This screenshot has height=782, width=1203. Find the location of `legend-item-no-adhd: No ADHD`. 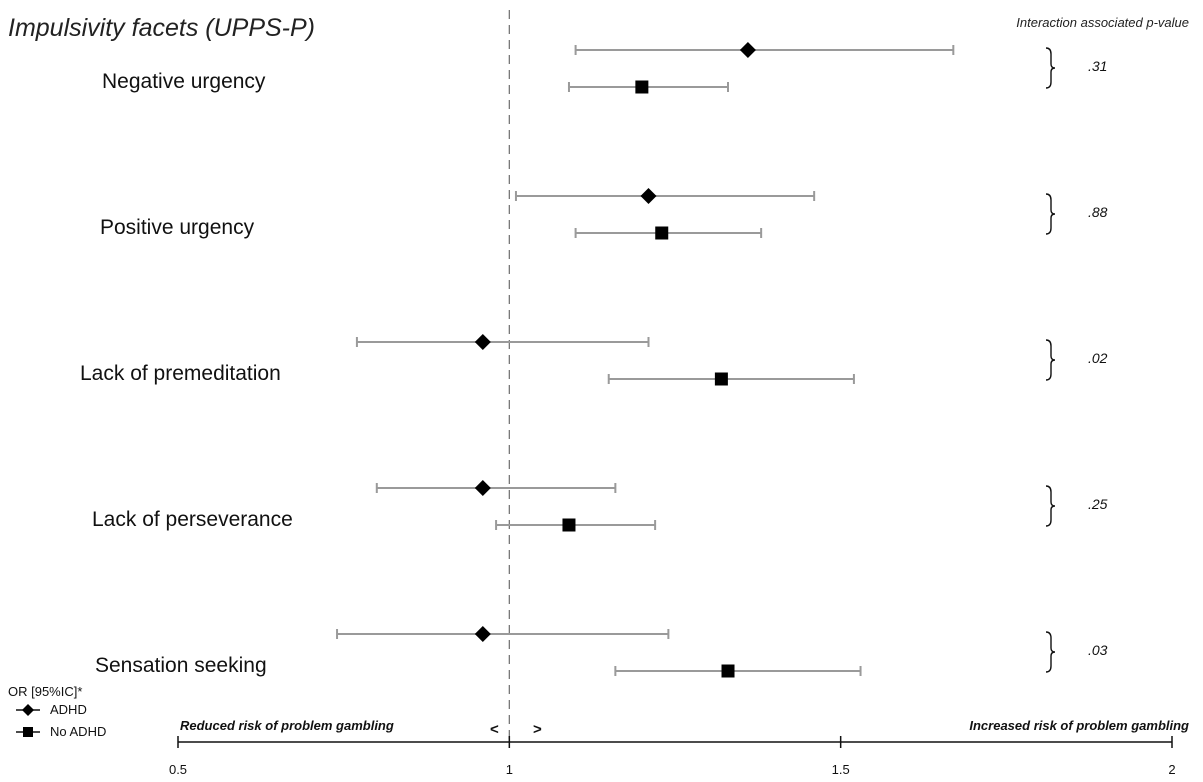

legend-item-no-adhd: No ADHD is located at coordinates (61, 731).